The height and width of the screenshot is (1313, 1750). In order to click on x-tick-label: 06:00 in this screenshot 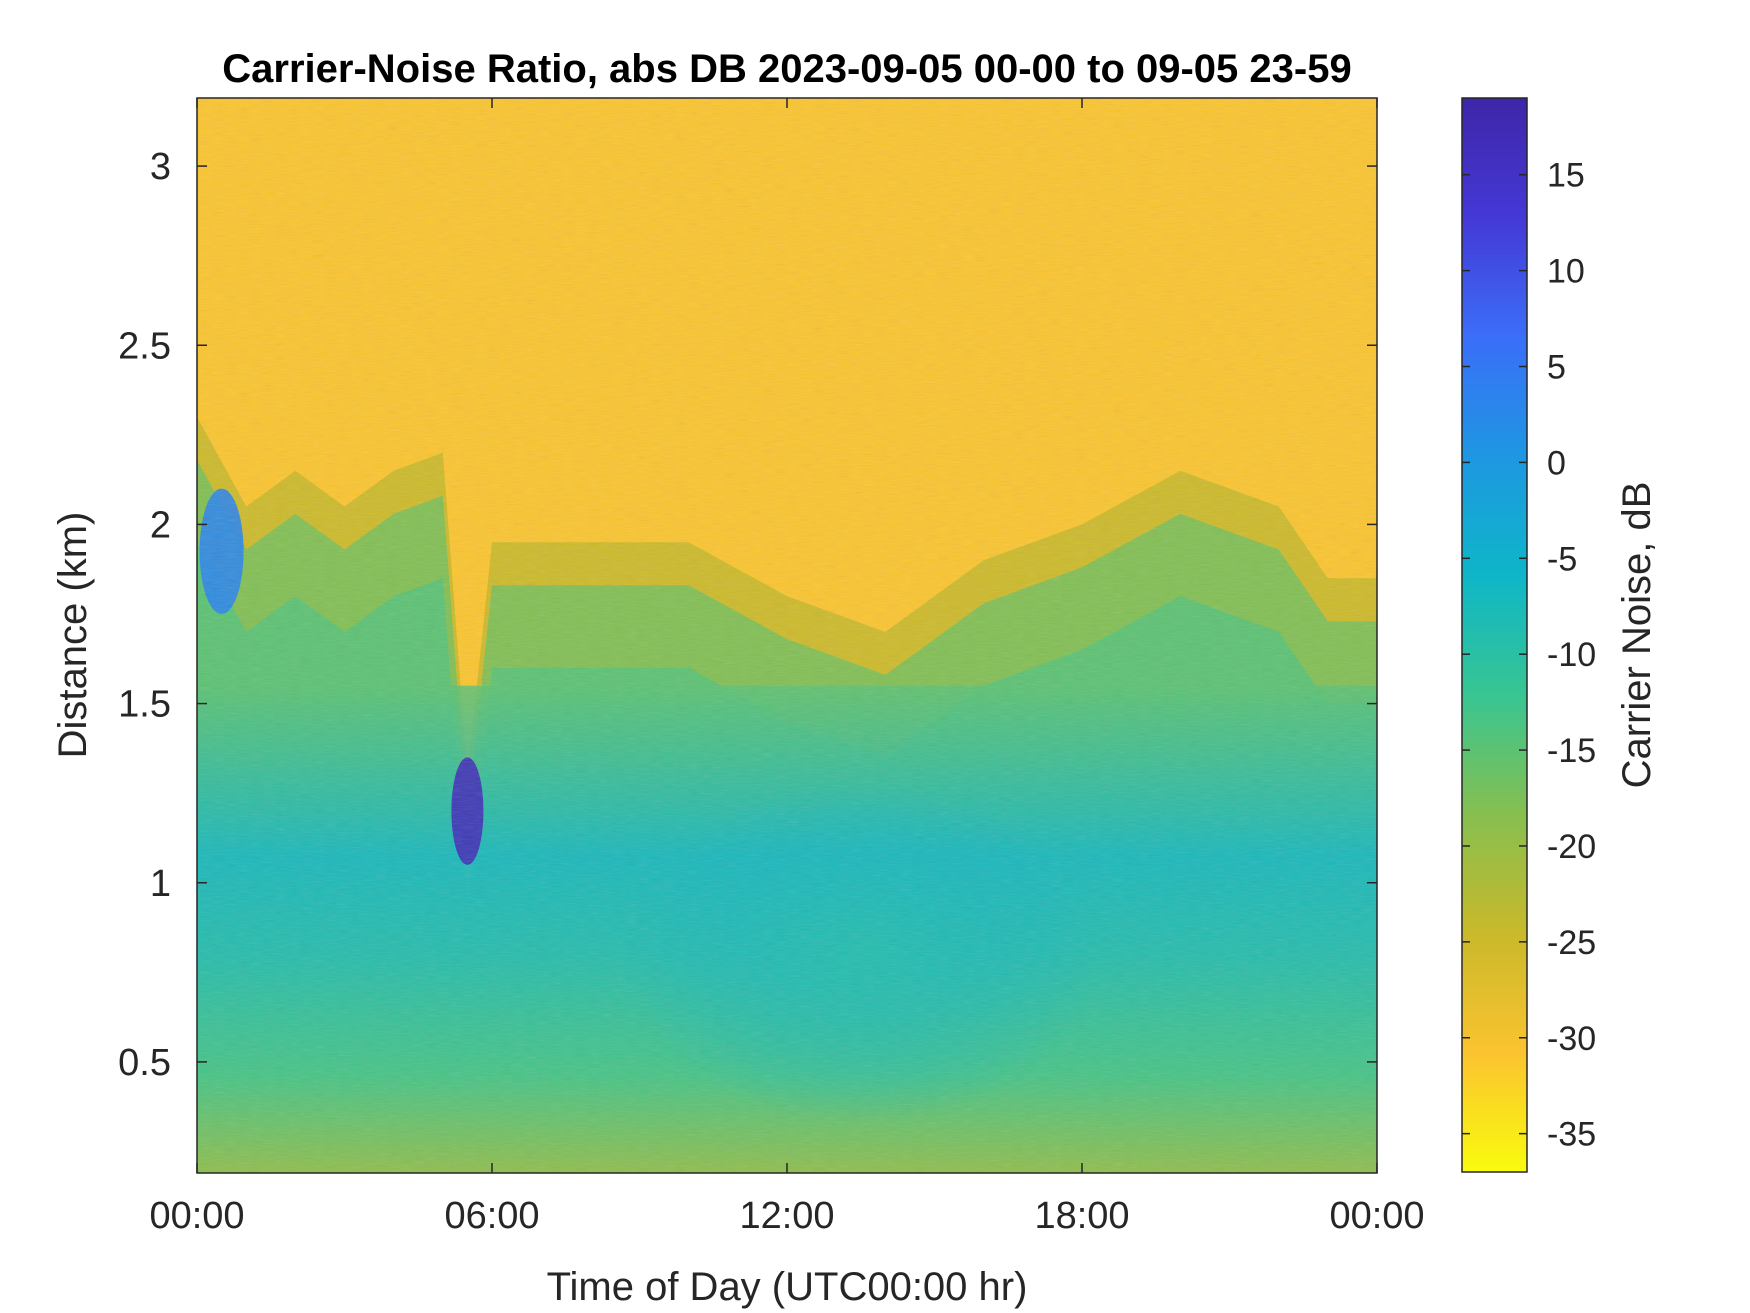, I will do `click(491, 1216)`.